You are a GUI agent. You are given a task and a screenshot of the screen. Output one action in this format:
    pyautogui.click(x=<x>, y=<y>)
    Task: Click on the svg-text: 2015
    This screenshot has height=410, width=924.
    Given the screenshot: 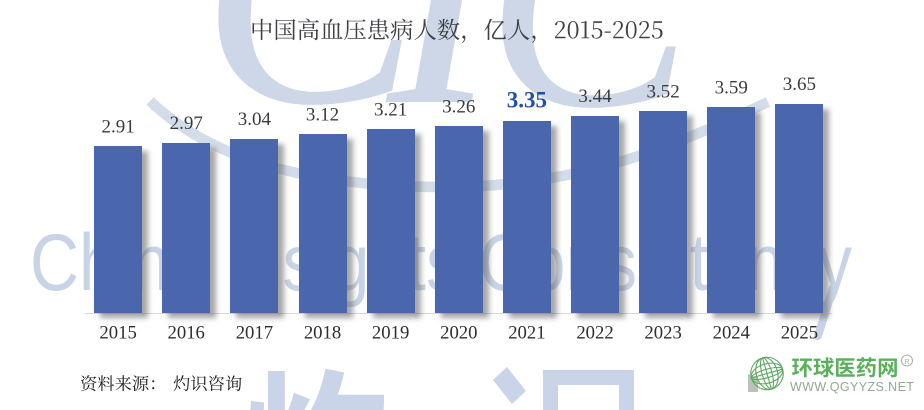 What is the action you would take?
    pyautogui.click(x=117, y=333)
    